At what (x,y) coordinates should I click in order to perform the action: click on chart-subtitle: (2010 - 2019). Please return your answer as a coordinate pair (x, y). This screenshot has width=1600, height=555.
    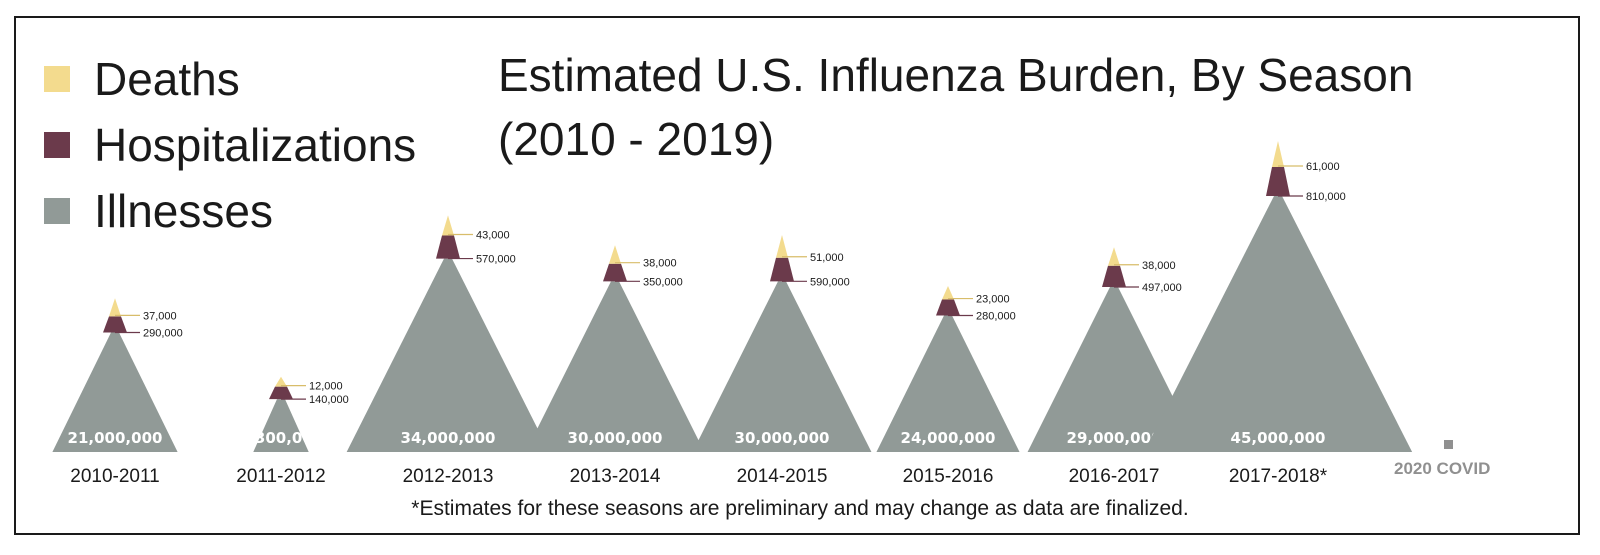
    Looking at the image, I should click on (636, 139).